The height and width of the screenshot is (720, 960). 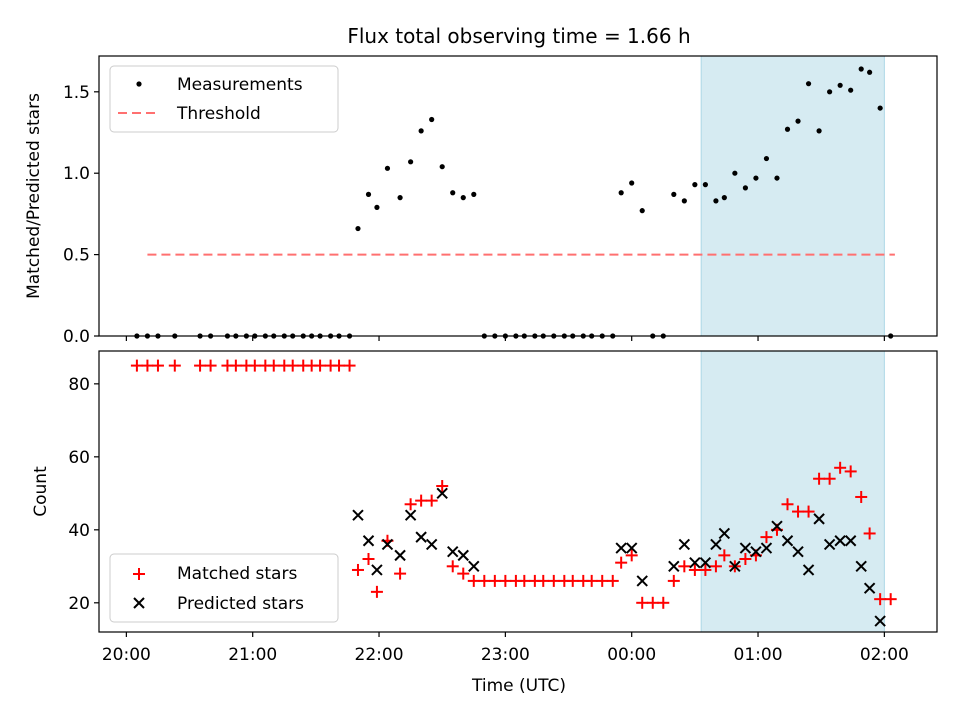 What do you see at coordinates (518, 36) in the screenshot?
I see `figure-title: Flux total observing time = 1.66 h` at bounding box center [518, 36].